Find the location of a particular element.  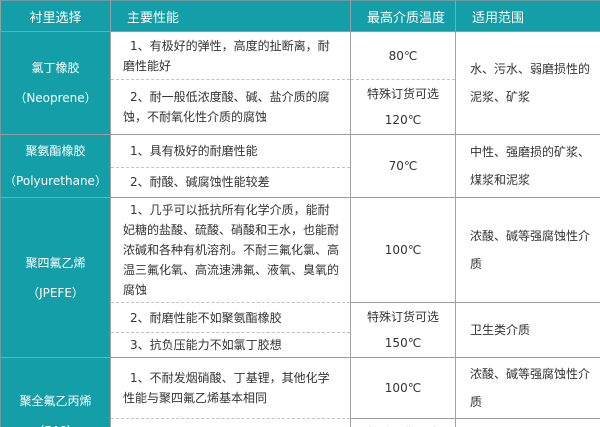

performance-cell: 2、耐磨性能不如聚氨酯橡胶 is located at coordinates (230, 317).